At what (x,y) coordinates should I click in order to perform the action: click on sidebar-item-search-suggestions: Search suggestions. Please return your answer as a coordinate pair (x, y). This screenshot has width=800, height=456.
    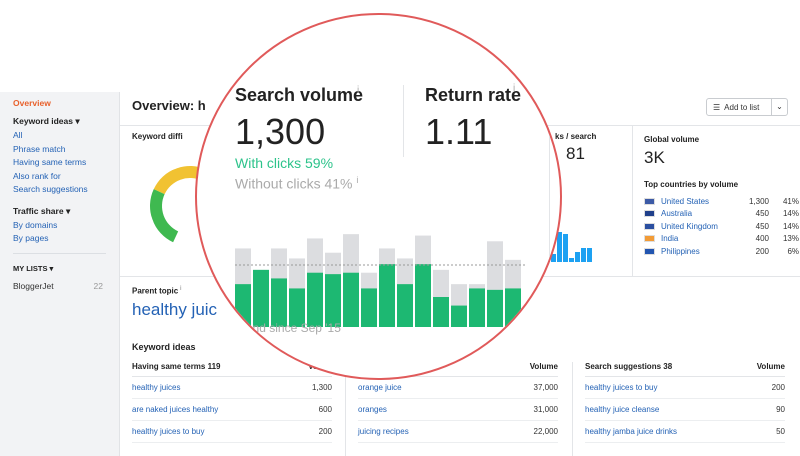
    Looking at the image, I should click on (50, 189).